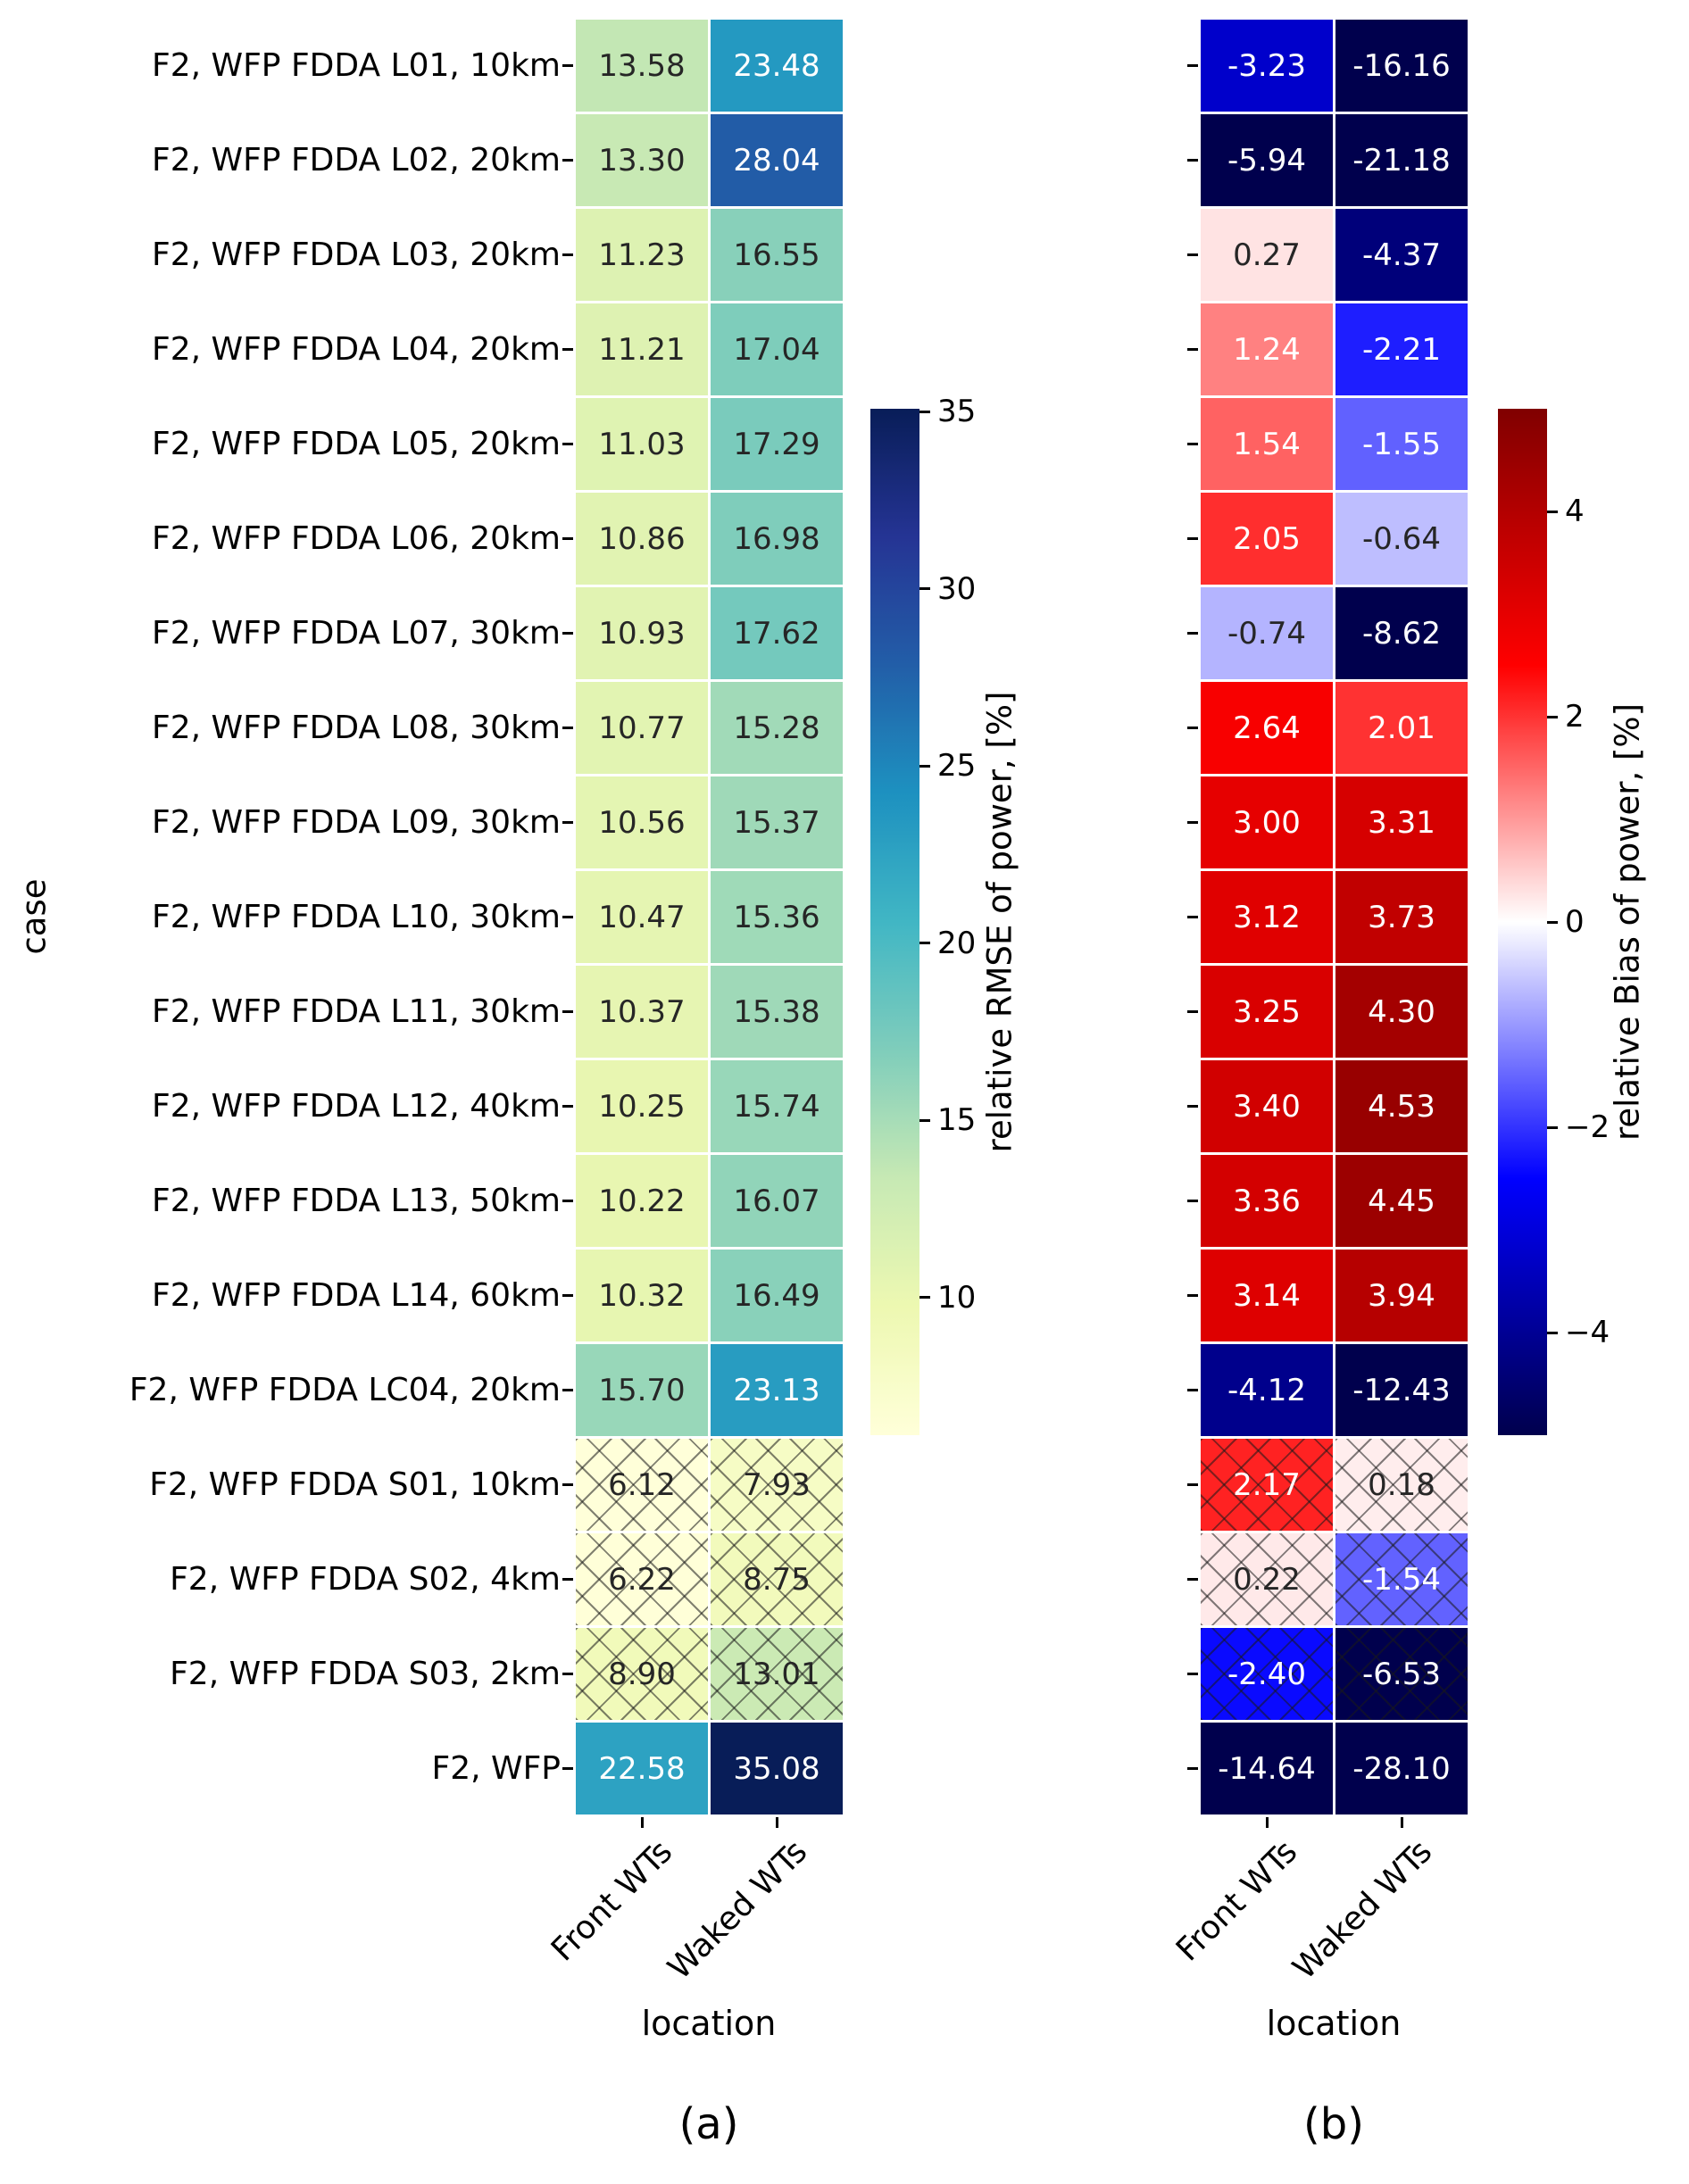  What do you see at coordinates (776, 1201) in the screenshot?
I see `cell-value: 16.07` at bounding box center [776, 1201].